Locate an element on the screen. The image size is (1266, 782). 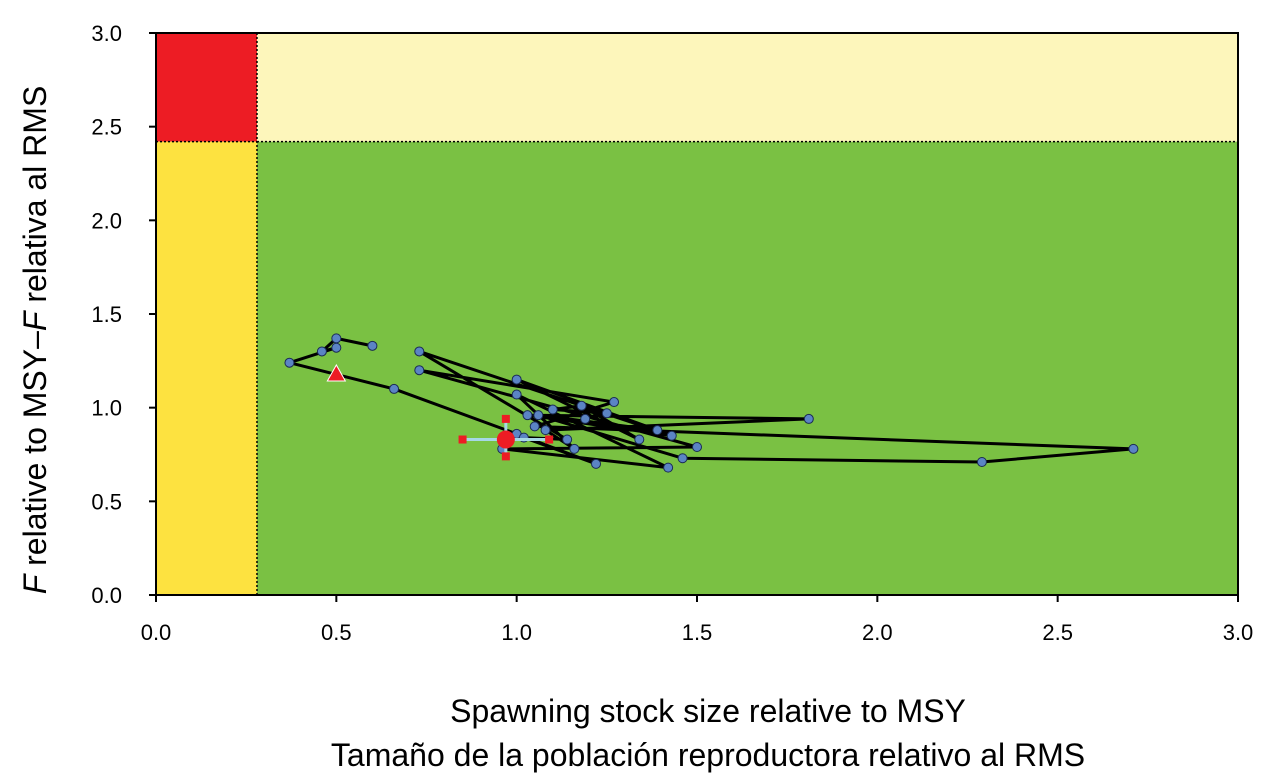
y-tick-label: 3.0 is located at coordinates (106, 33).